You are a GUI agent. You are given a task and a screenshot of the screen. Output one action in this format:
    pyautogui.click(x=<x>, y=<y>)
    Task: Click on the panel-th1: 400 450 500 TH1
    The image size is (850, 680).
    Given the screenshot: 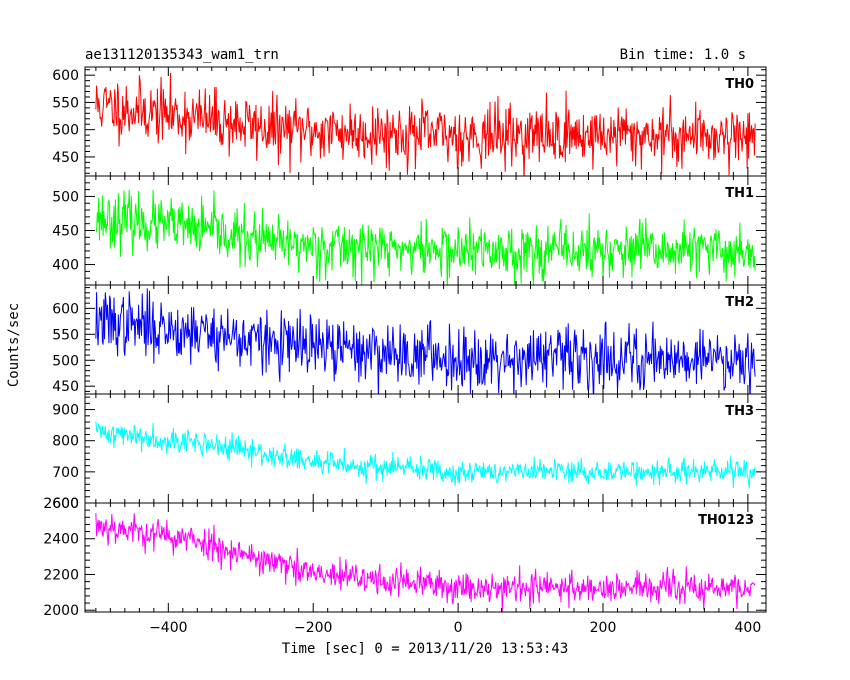 What is the action you would take?
    pyautogui.click(x=409, y=230)
    